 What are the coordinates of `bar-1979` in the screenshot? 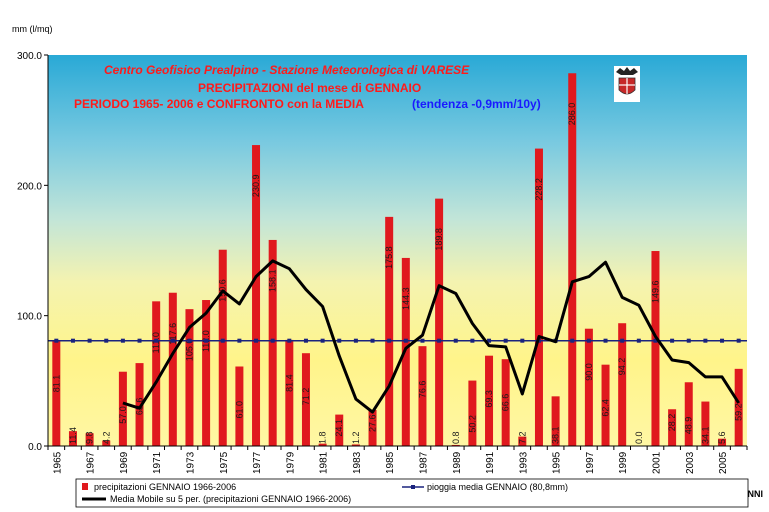 It's located at (289, 392).